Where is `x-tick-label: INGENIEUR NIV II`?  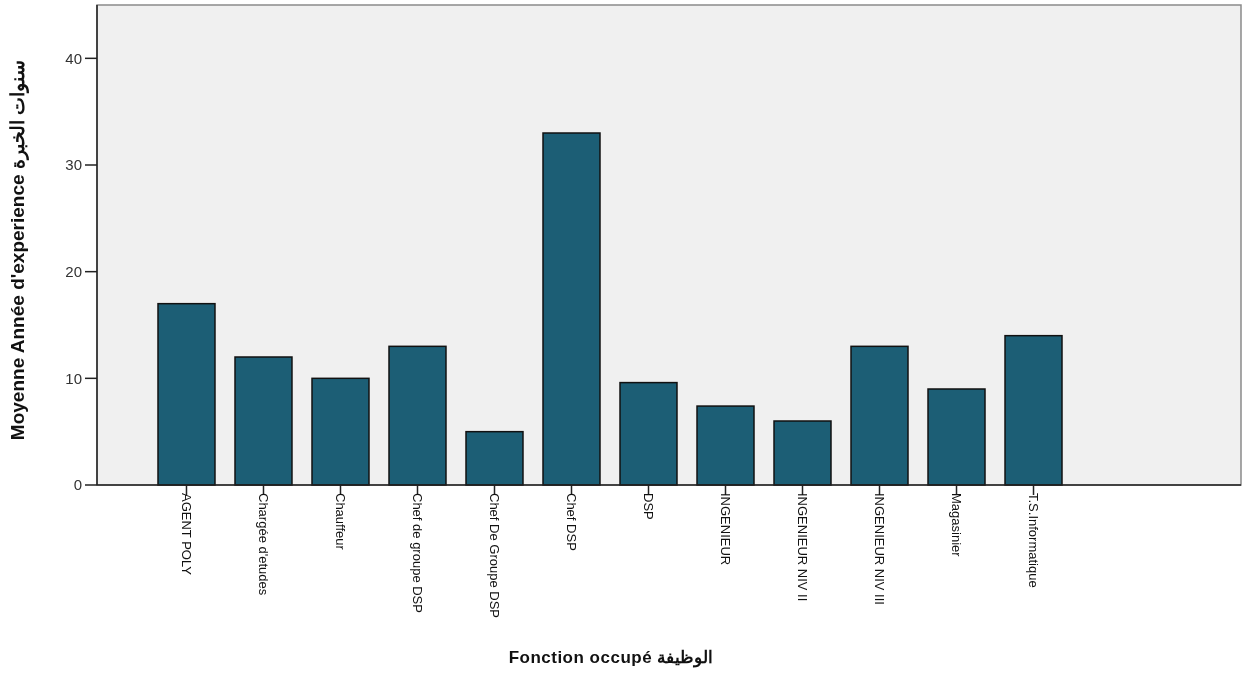 x-tick-label: INGENIEUR NIV II is located at coordinates (802, 547).